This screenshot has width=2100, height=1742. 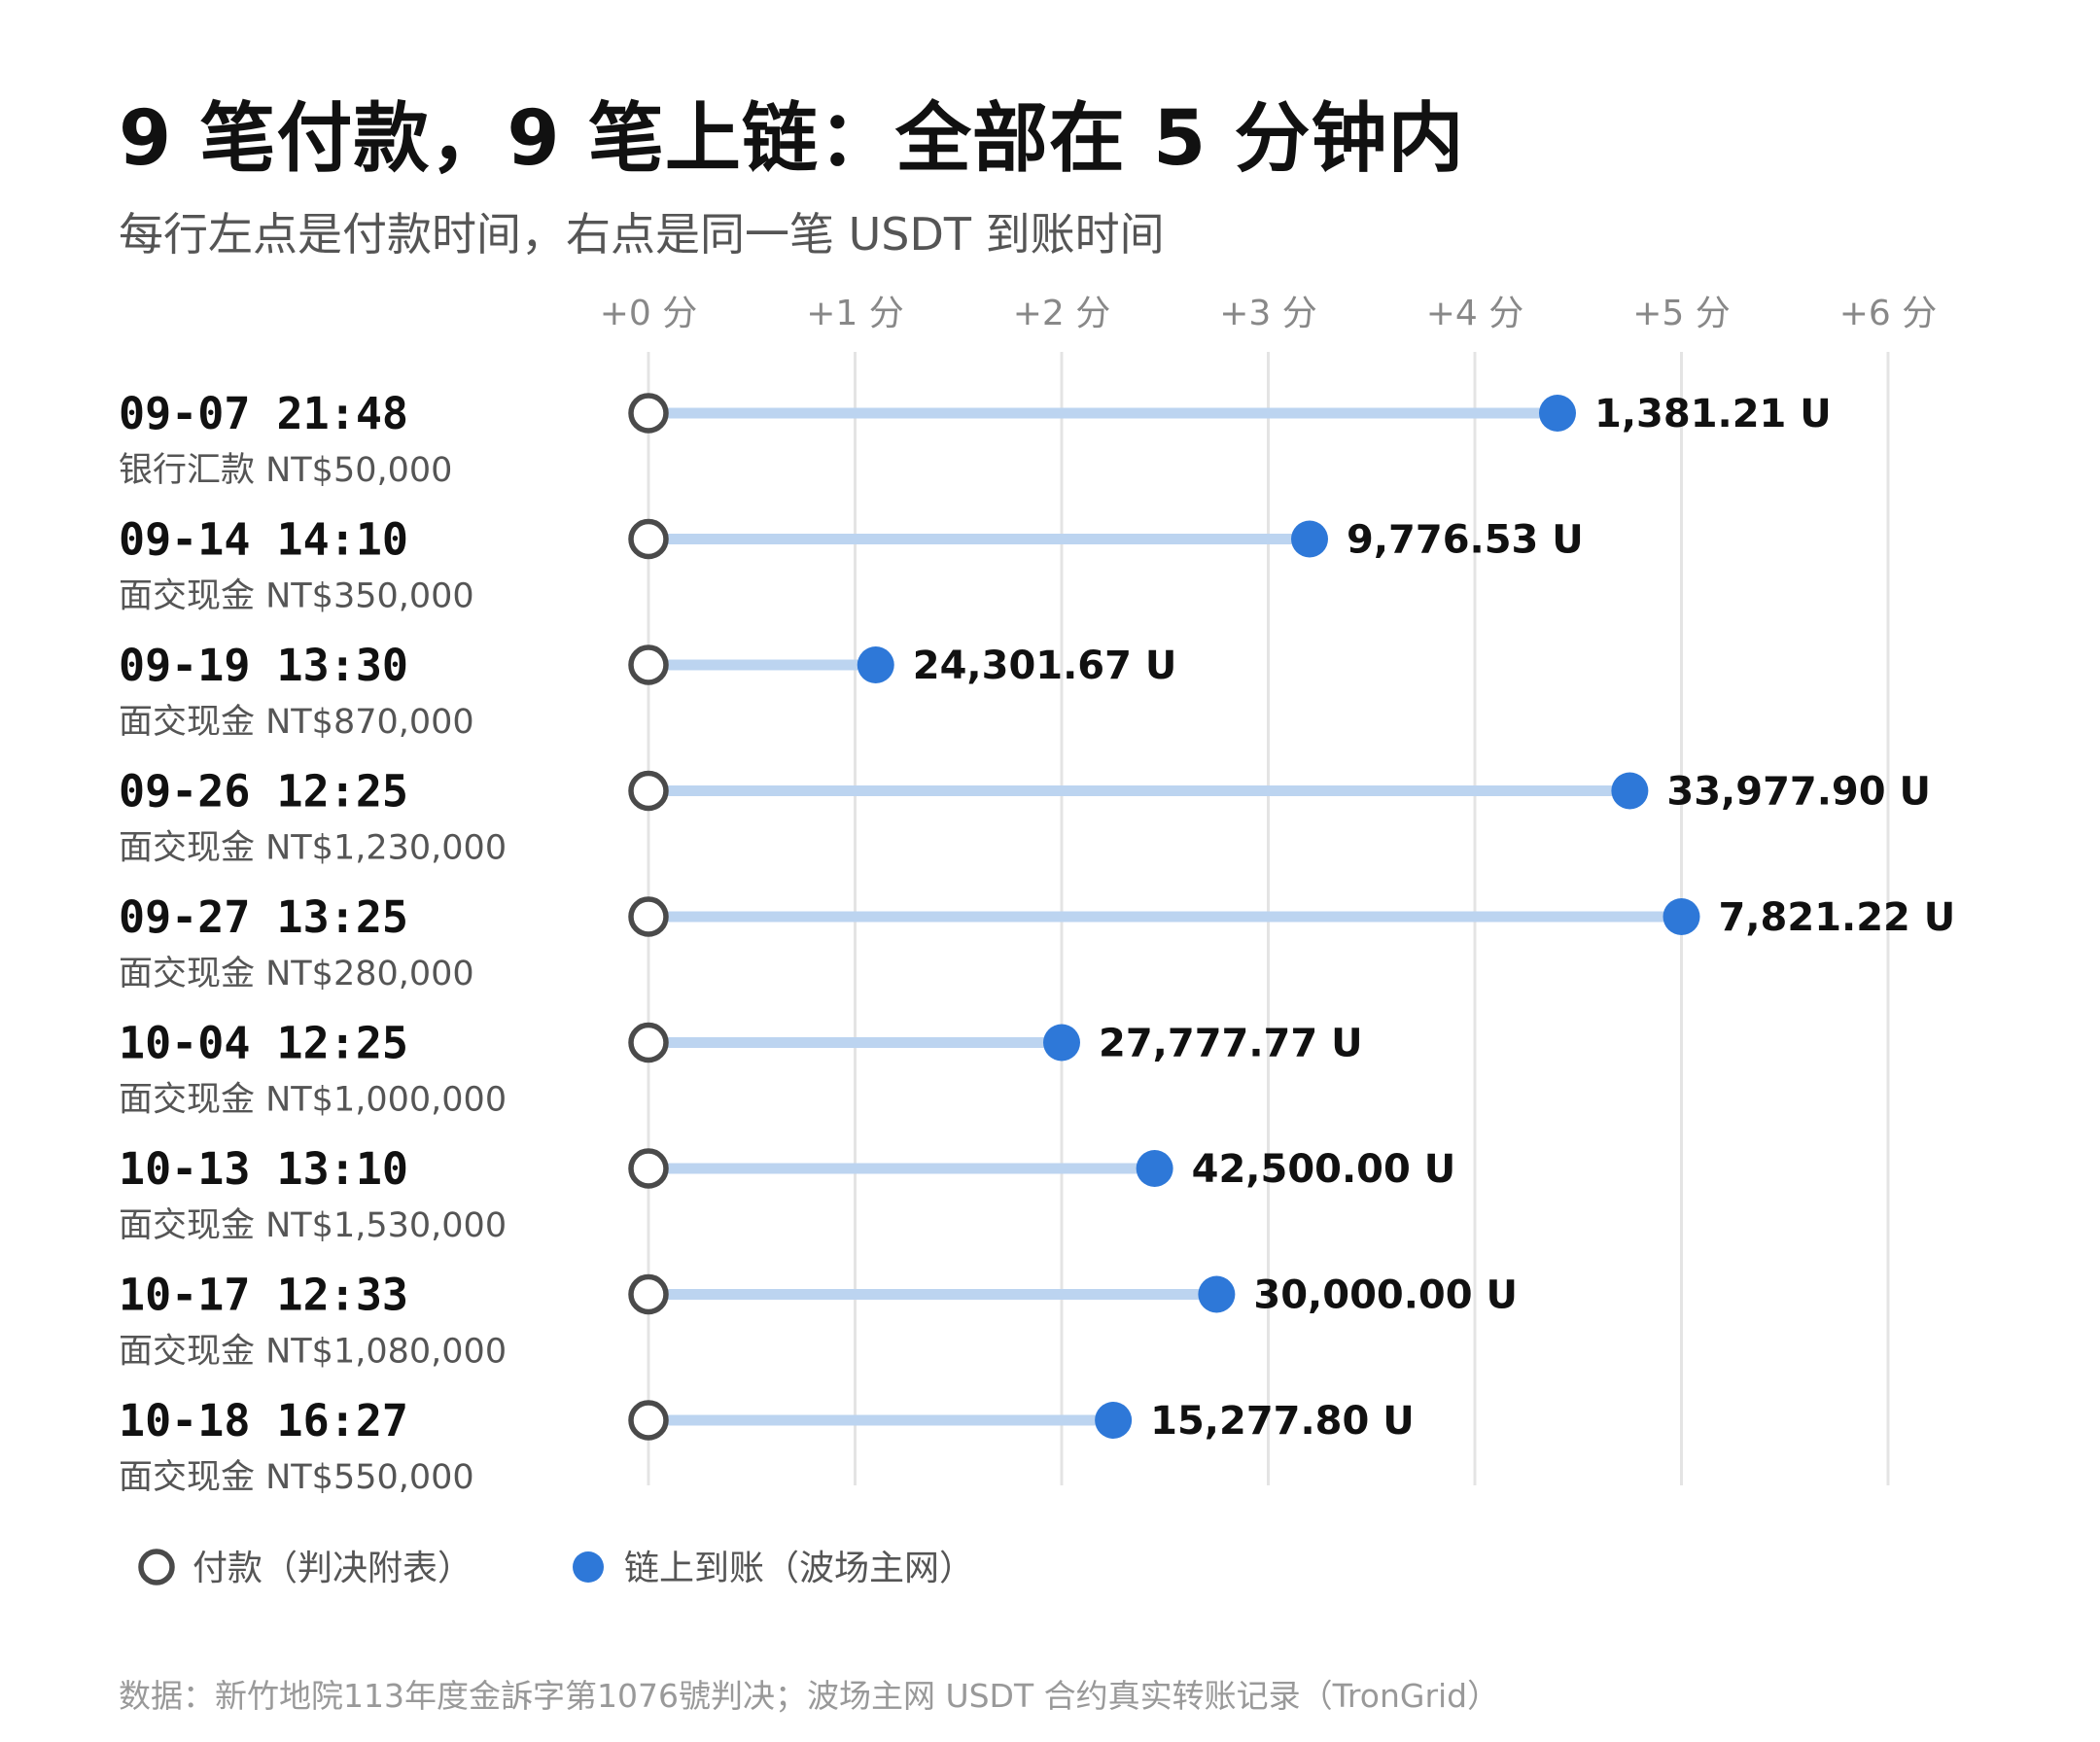 I want to click on value-label: 42,500.00 U, so click(x=1324, y=1169).